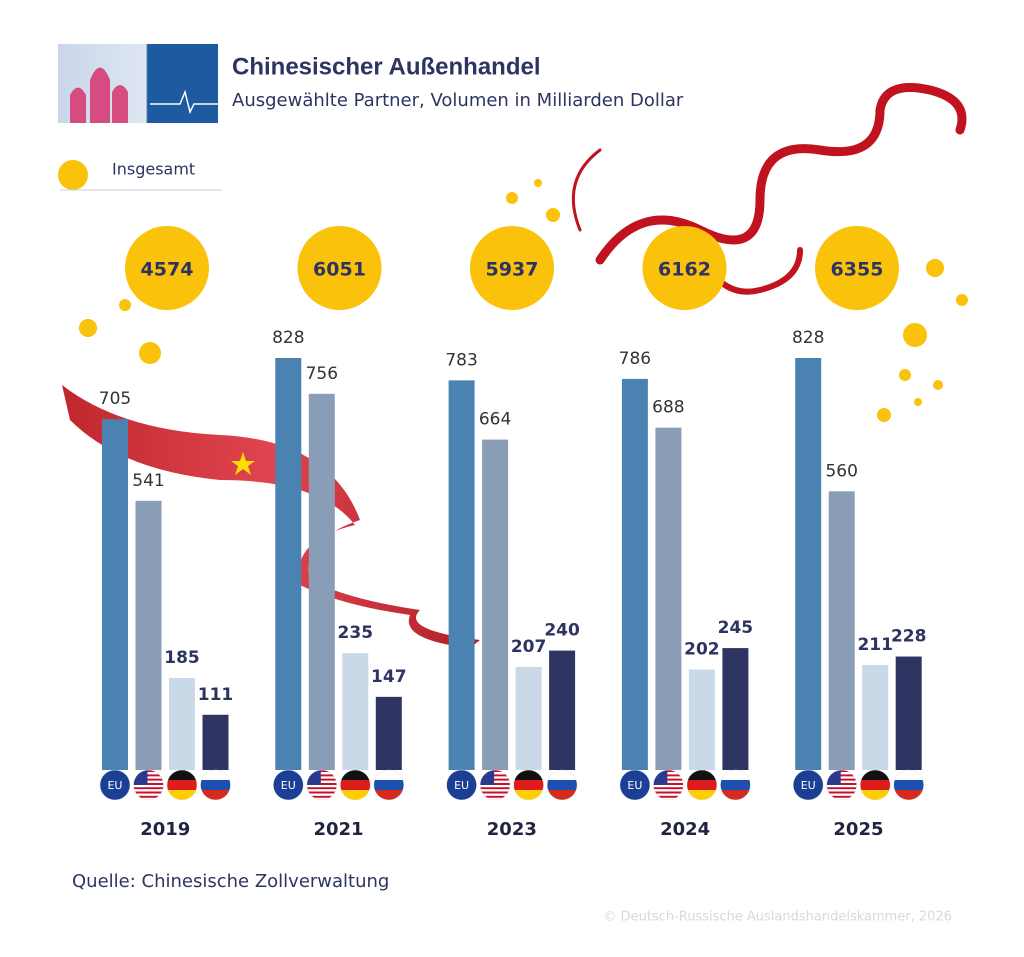 This screenshot has height=957, width=1024. I want to click on value-label: 207, so click(529, 647).